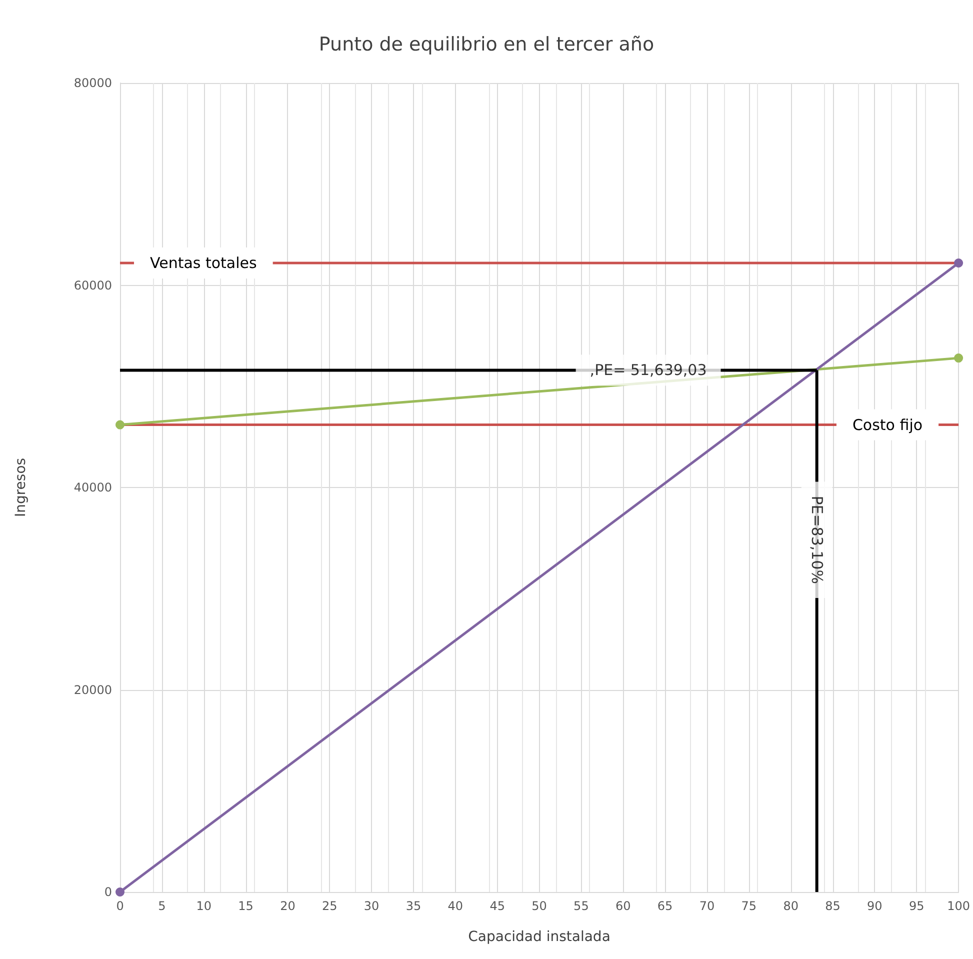 Image resolution: width=973 pixels, height=959 pixels. Describe the element at coordinates (749, 906) in the screenshot. I see `x-tick-label: 75` at that location.